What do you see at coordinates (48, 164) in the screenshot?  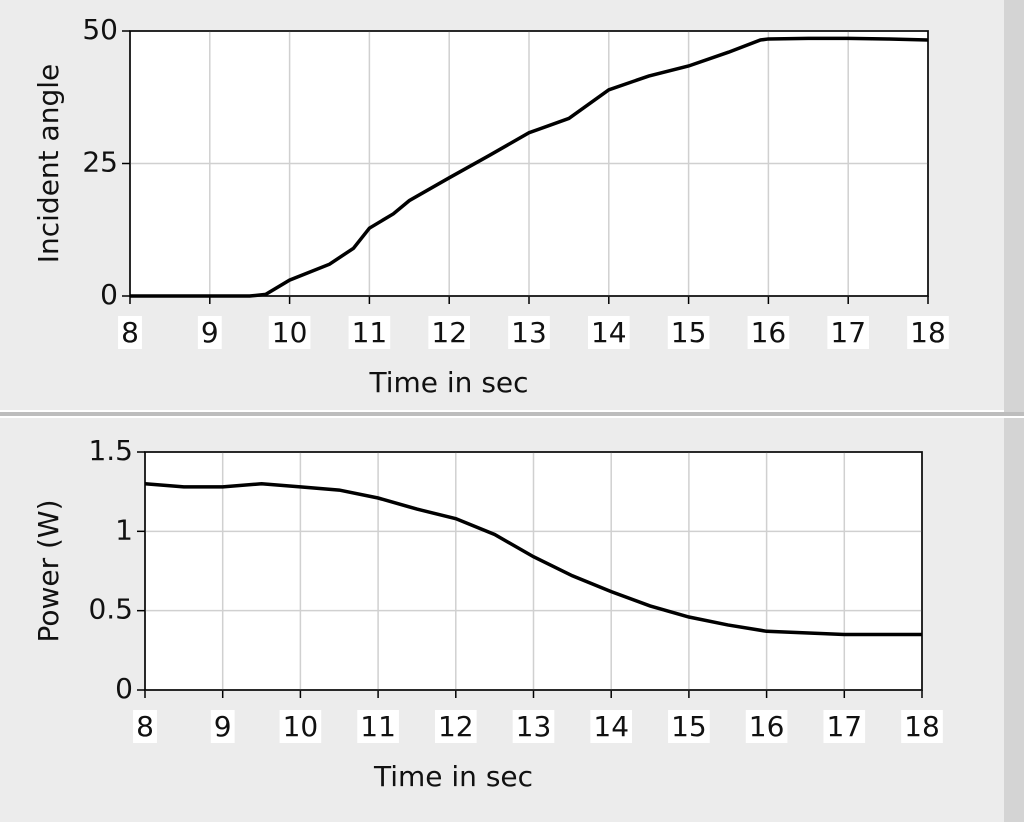 I see `y-axis-label: Incident angle` at bounding box center [48, 164].